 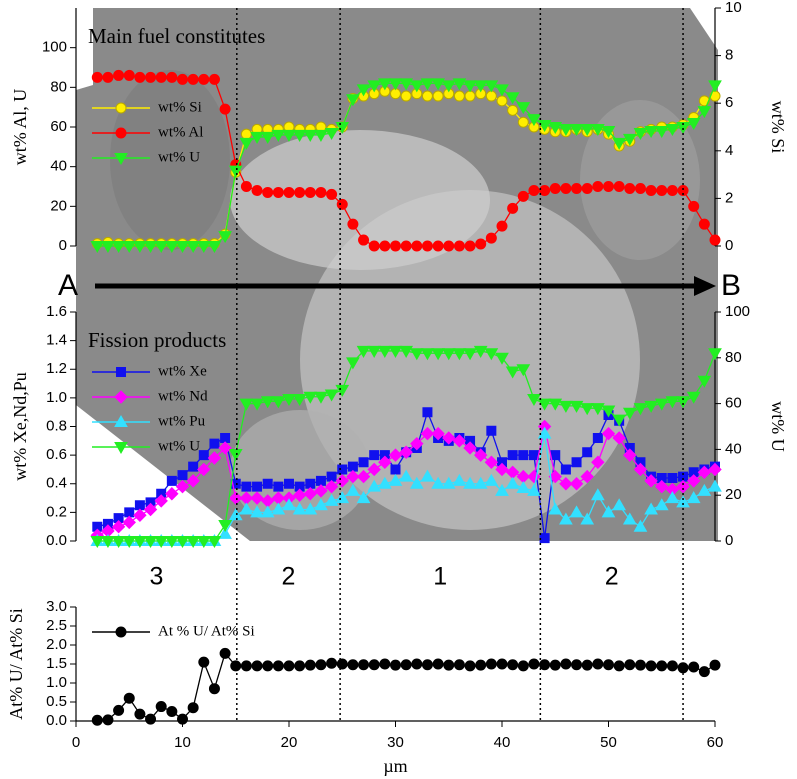 I want to click on region-label: 2, so click(x=289, y=577).